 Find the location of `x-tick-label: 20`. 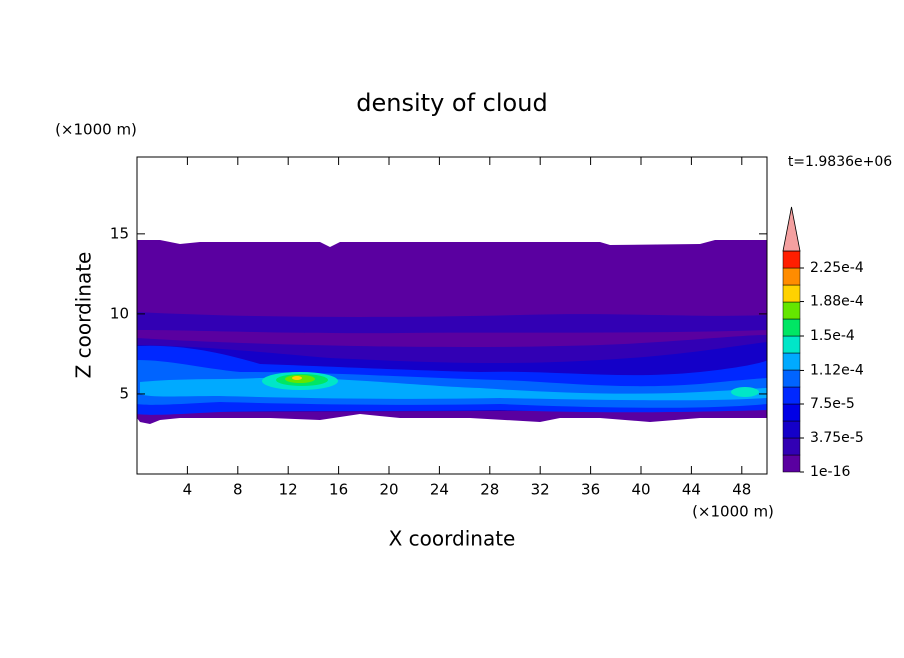

x-tick-label: 20 is located at coordinates (388, 490).